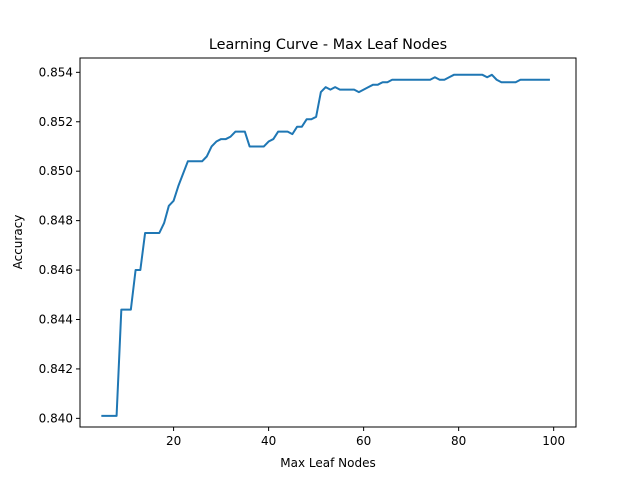 This screenshot has width=640, height=480. What do you see at coordinates (56, 122) in the screenshot?
I see `y-tick-label: 0.852` at bounding box center [56, 122].